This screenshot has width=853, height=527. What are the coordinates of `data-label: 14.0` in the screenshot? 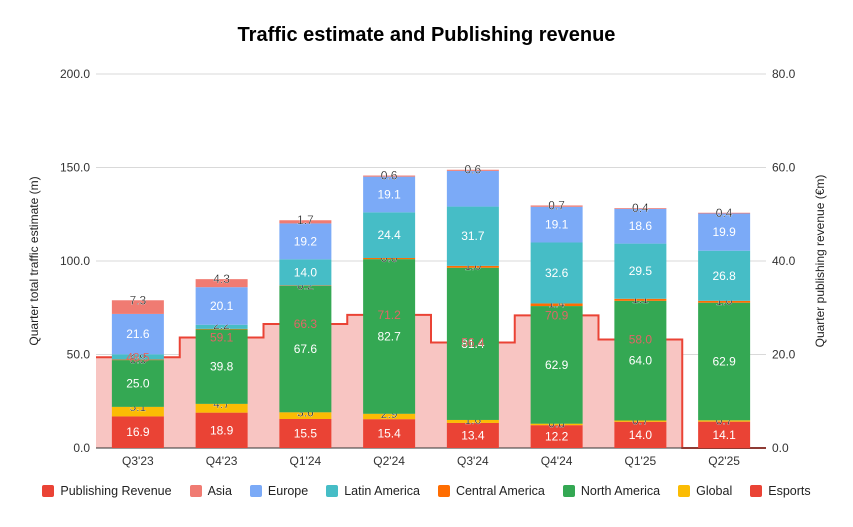 It's located at (306, 272).